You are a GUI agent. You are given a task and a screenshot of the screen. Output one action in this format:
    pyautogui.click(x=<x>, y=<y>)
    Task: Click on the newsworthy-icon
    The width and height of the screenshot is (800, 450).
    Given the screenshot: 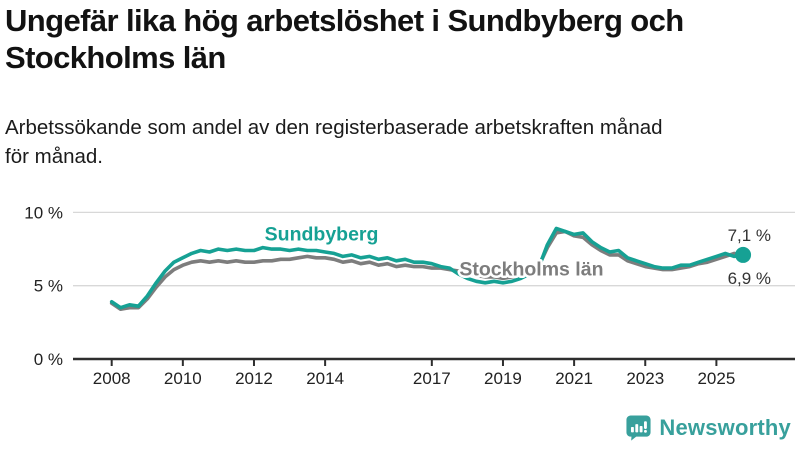 What is the action you would take?
    pyautogui.click(x=638, y=428)
    